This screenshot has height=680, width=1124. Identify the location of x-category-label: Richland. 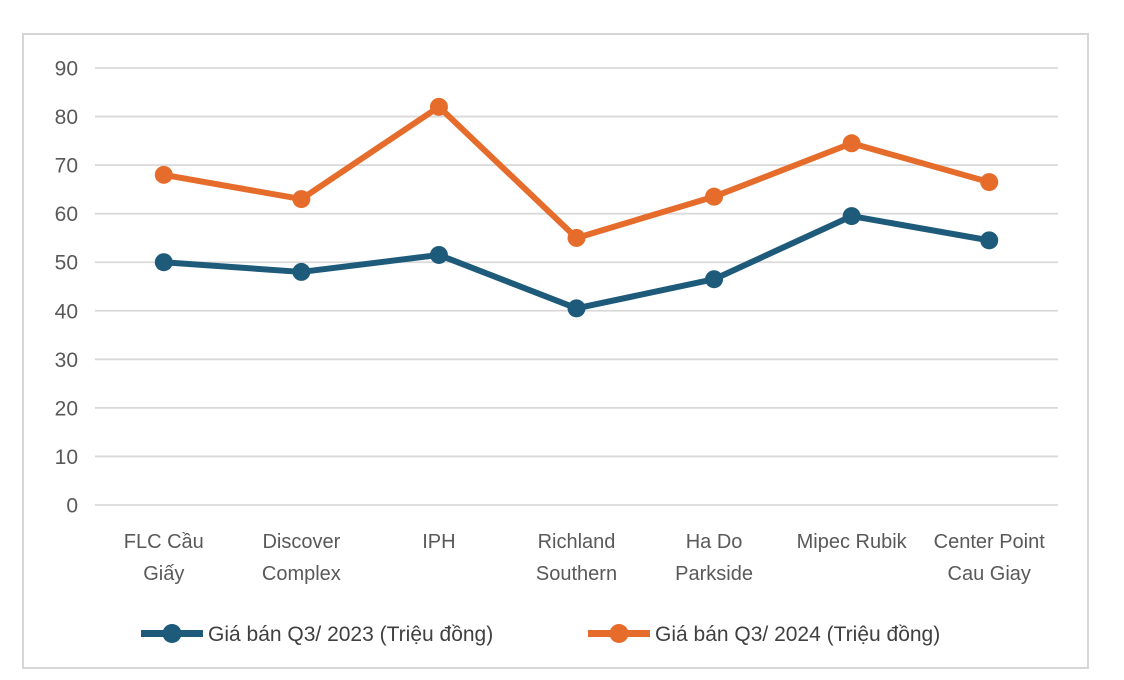
(577, 542).